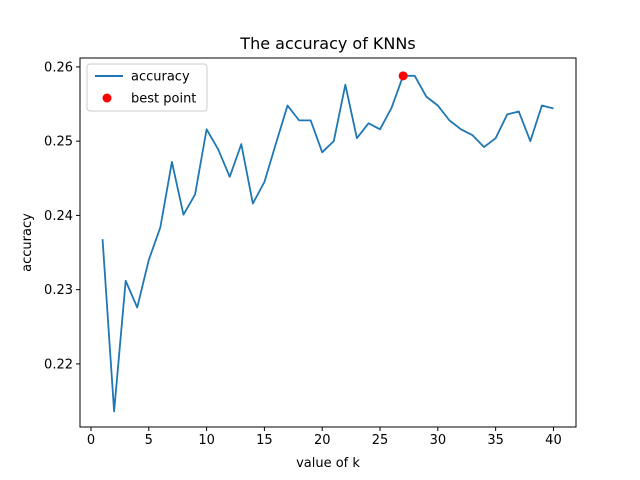 This screenshot has width=640, height=480. I want to click on chart-title: The accuracy of KNNs, so click(327, 43).